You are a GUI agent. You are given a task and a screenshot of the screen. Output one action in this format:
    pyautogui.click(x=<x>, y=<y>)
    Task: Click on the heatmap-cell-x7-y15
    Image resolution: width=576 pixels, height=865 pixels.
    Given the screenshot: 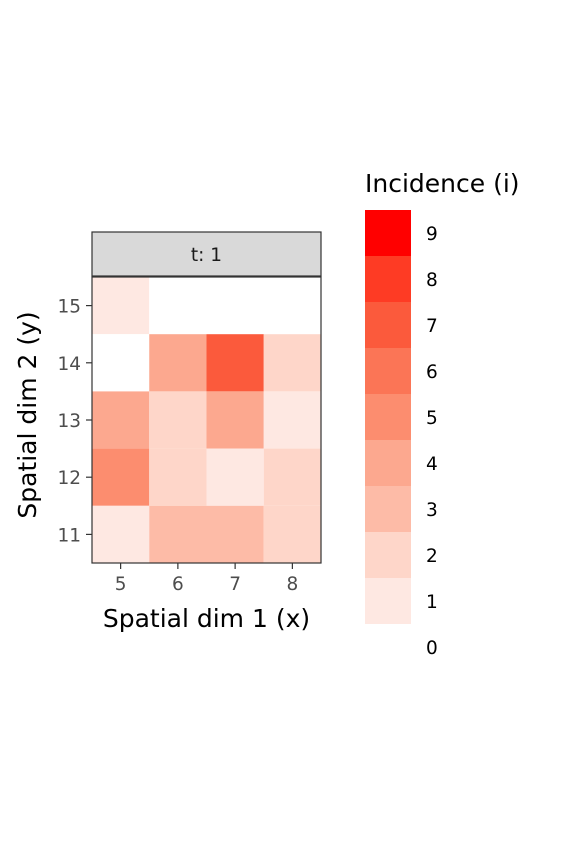 What is the action you would take?
    pyautogui.click(x=235, y=306)
    